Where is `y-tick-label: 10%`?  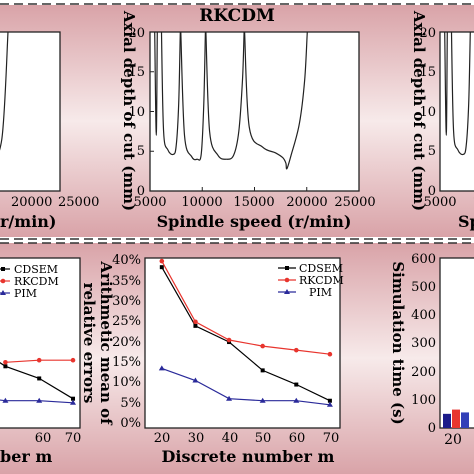
y-tick-label: 10% is located at coordinates (126, 382).